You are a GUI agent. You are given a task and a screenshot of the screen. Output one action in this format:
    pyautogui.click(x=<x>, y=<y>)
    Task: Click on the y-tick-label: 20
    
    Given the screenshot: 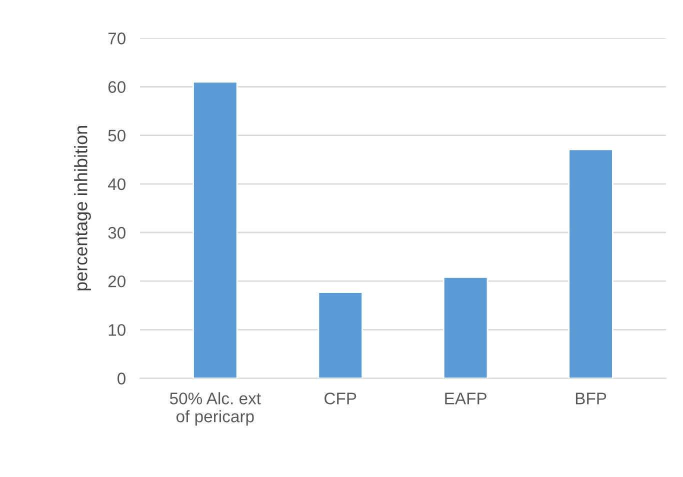 What is the action you would take?
    pyautogui.click(x=117, y=281)
    